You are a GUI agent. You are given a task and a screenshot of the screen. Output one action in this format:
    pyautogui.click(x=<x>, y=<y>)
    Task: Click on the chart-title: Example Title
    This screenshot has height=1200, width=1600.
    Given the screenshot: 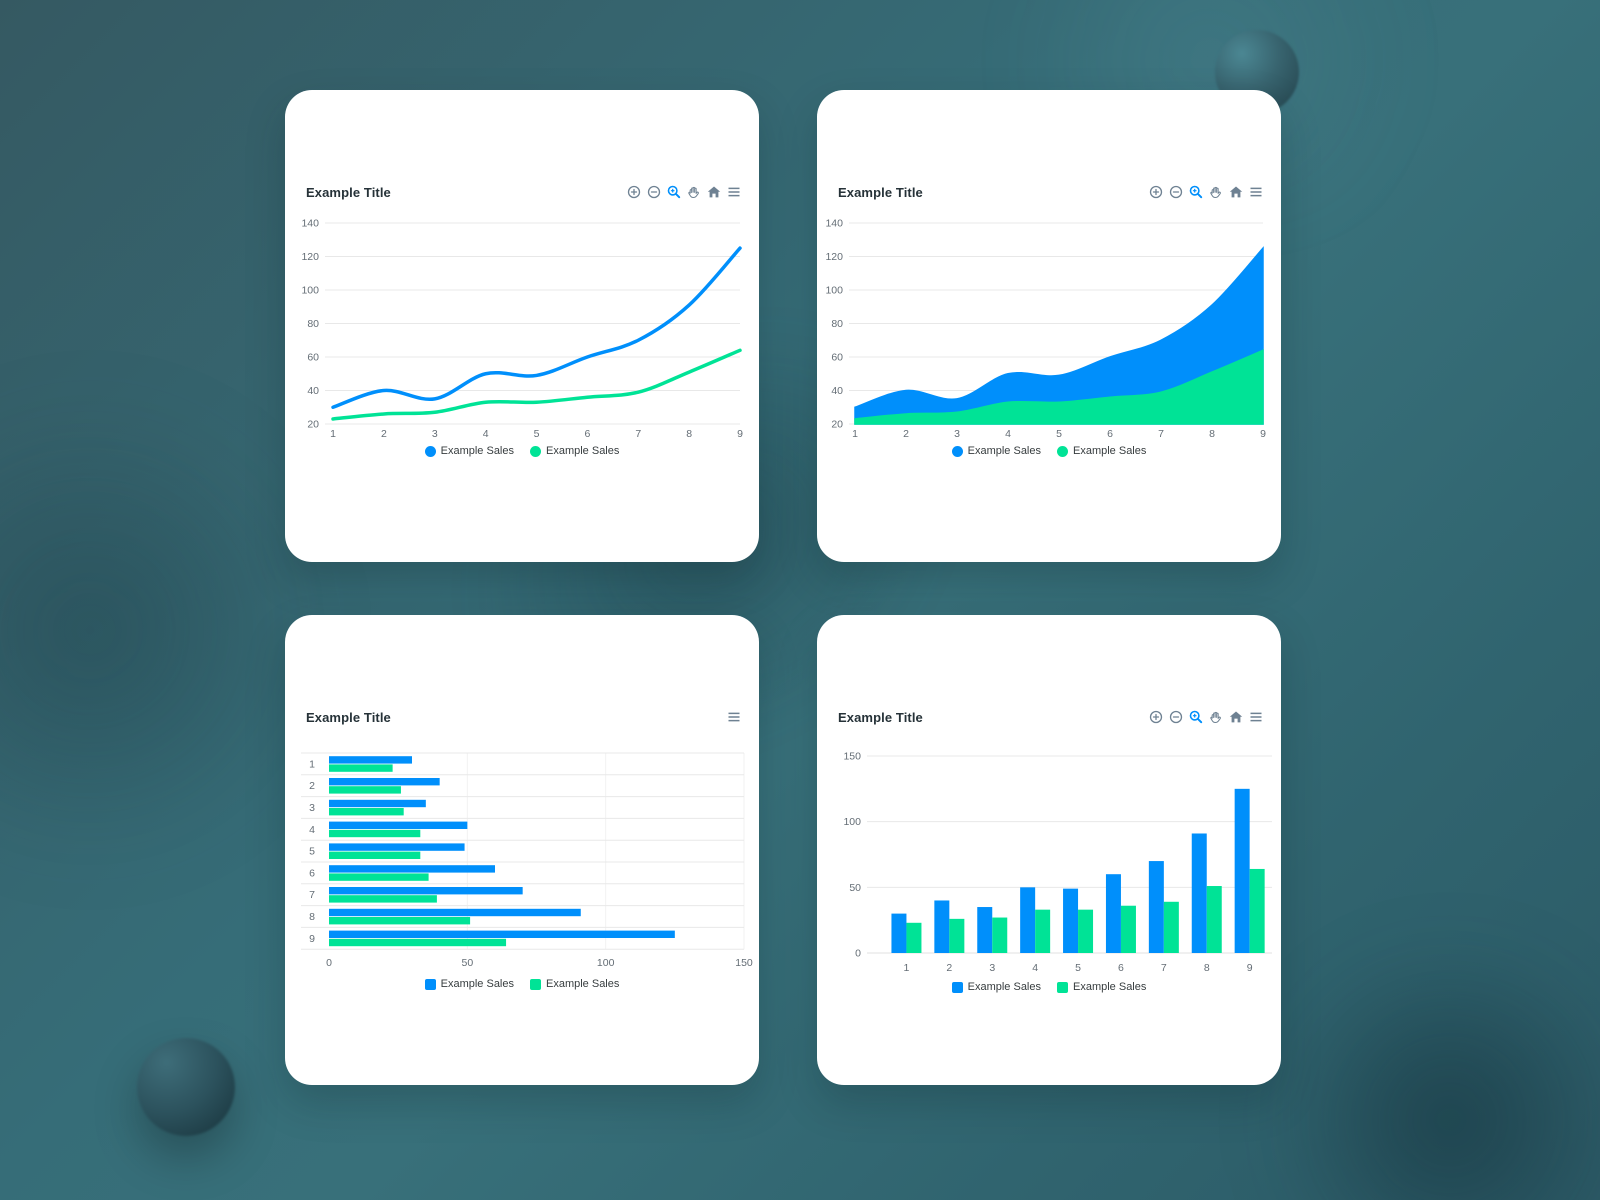 What is the action you would take?
    pyautogui.click(x=348, y=192)
    